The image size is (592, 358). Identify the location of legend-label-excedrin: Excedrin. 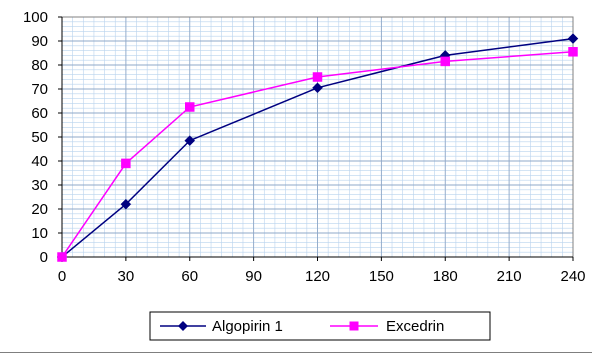
(415, 326).